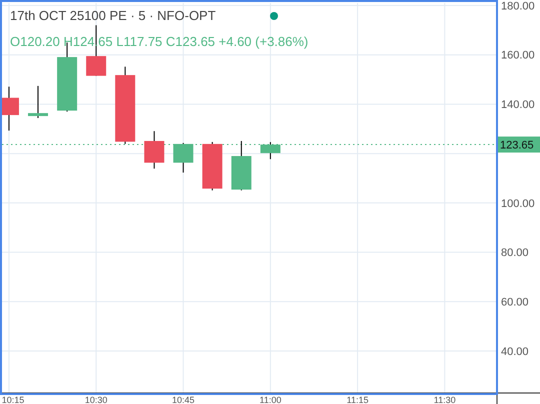 The width and height of the screenshot is (540, 404). I want to click on ref-line-label: 123.65, so click(517, 145).